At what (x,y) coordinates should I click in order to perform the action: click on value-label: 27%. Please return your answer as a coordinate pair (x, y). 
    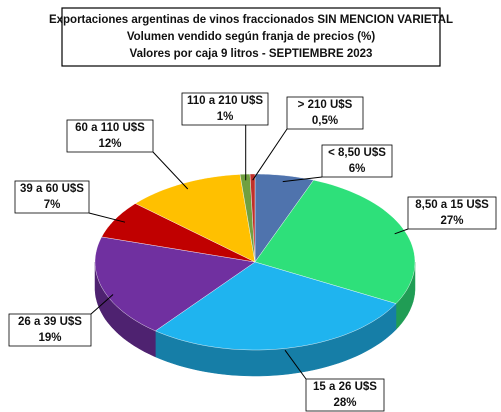
    Looking at the image, I should click on (451, 221).